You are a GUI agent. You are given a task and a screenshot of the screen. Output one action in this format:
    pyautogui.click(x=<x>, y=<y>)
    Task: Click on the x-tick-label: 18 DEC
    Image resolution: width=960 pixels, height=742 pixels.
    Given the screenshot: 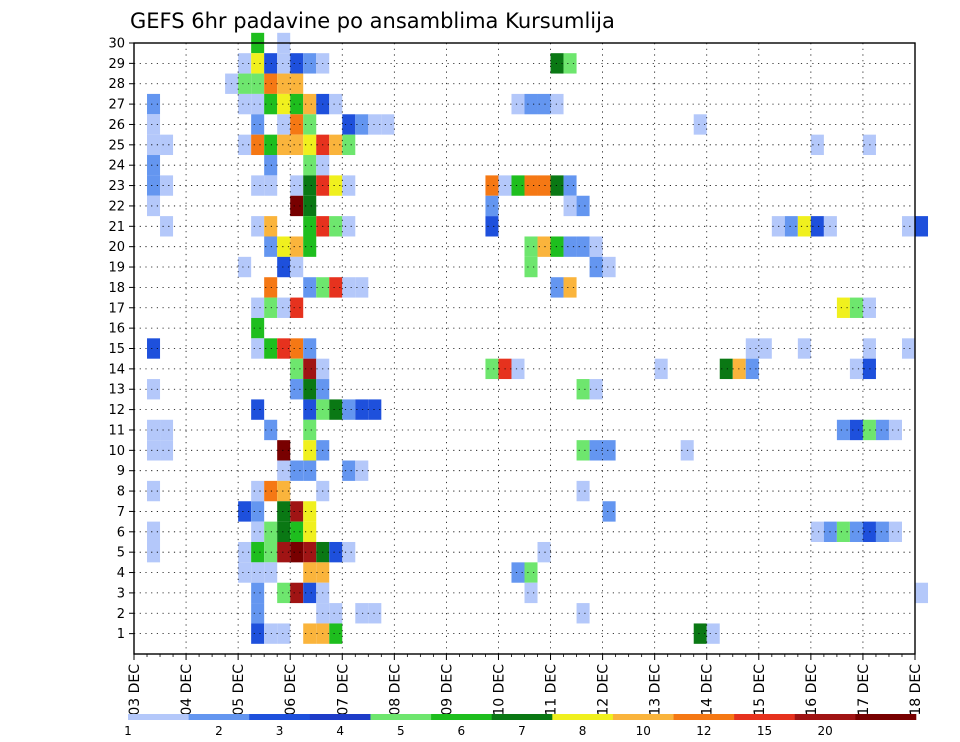 What is the action you would take?
    pyautogui.click(x=916, y=690)
    